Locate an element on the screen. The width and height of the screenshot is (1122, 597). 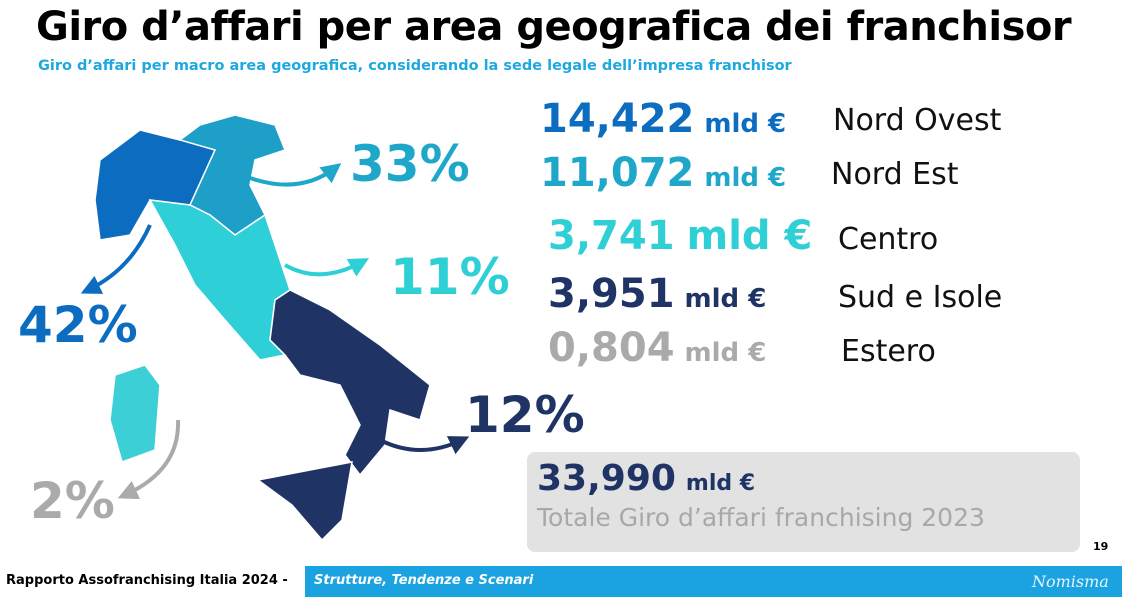
footer-report: Rapporto Assofranchising Italia 2024 - is located at coordinates (147, 580).